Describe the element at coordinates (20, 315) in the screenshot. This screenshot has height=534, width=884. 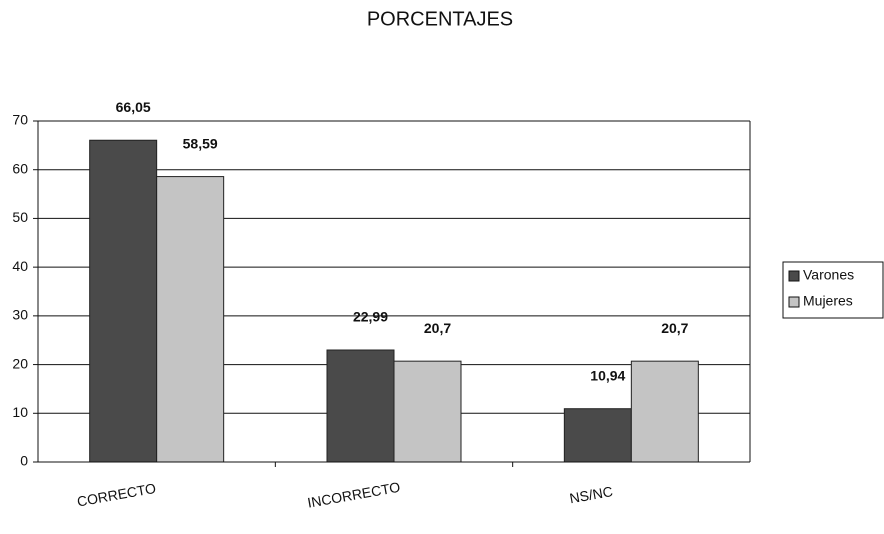
I see `y-tick-label: 30` at that location.